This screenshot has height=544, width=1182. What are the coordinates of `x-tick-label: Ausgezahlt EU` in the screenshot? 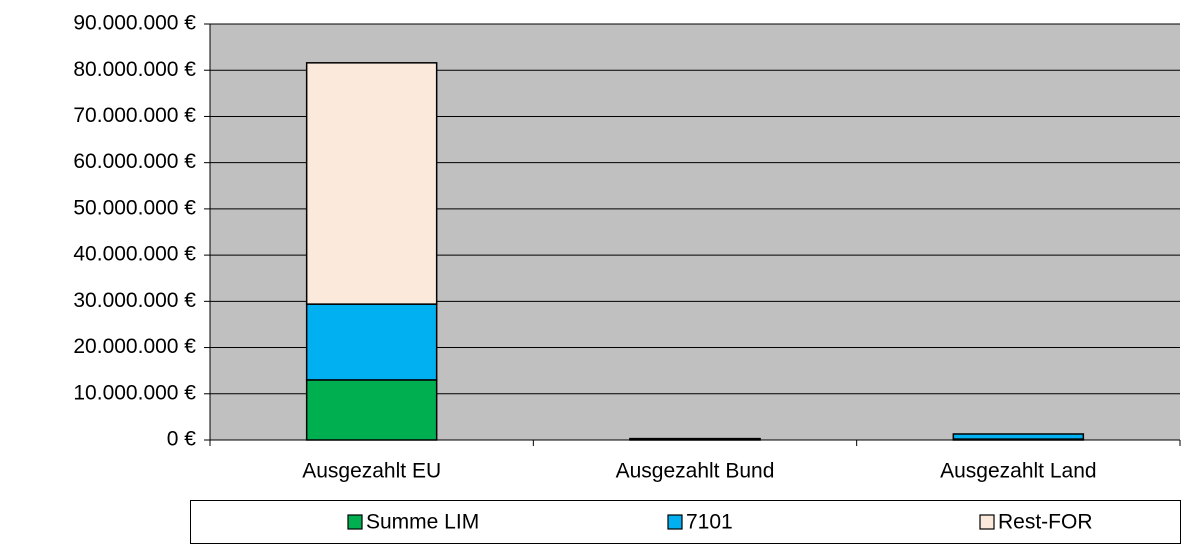 It's located at (371, 471).